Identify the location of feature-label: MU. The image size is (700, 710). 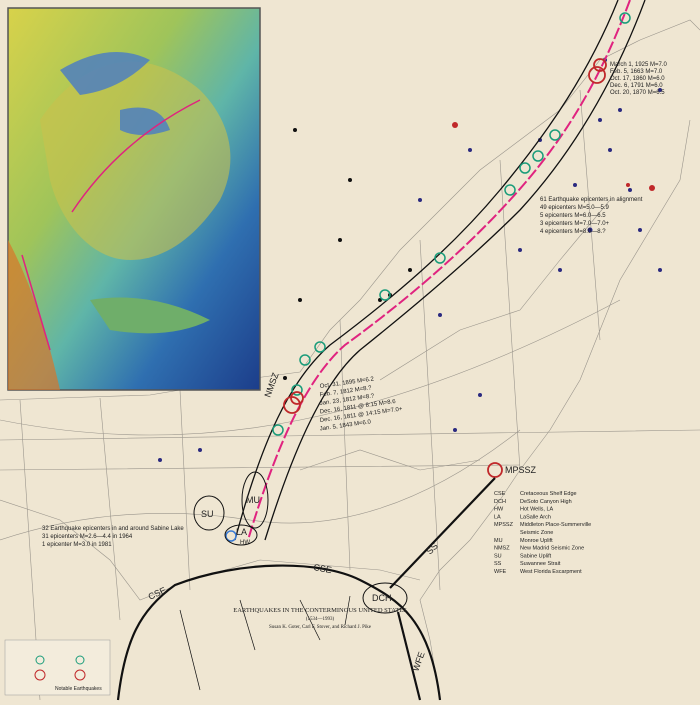
(253, 500).